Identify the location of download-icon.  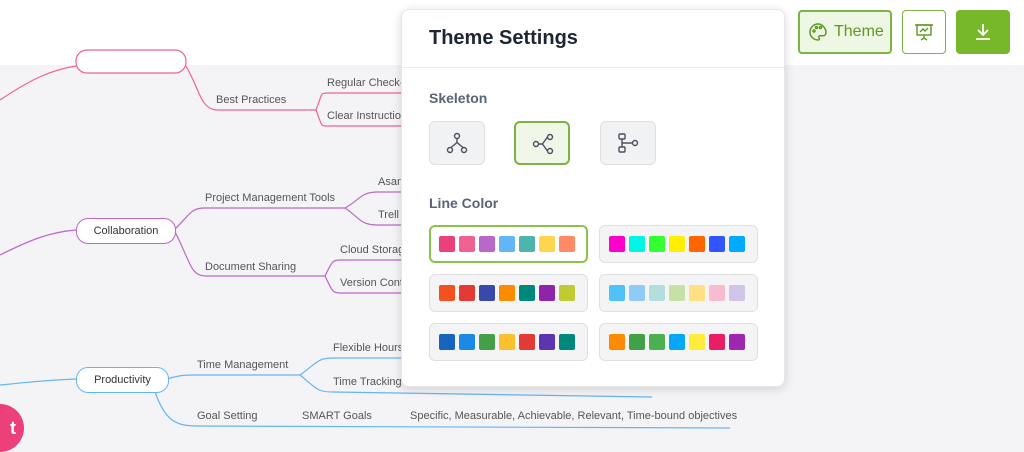
(983, 32).